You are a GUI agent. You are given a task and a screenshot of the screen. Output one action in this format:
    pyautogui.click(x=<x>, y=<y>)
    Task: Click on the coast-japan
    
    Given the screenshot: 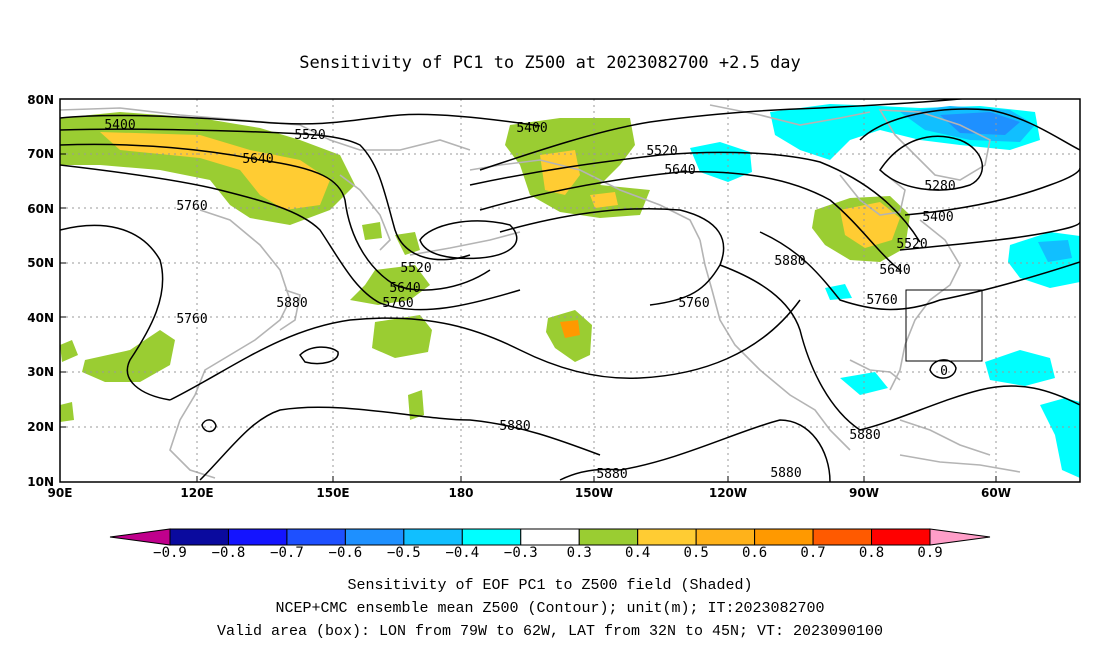 What is the action you would take?
    pyautogui.click(x=290, y=310)
    